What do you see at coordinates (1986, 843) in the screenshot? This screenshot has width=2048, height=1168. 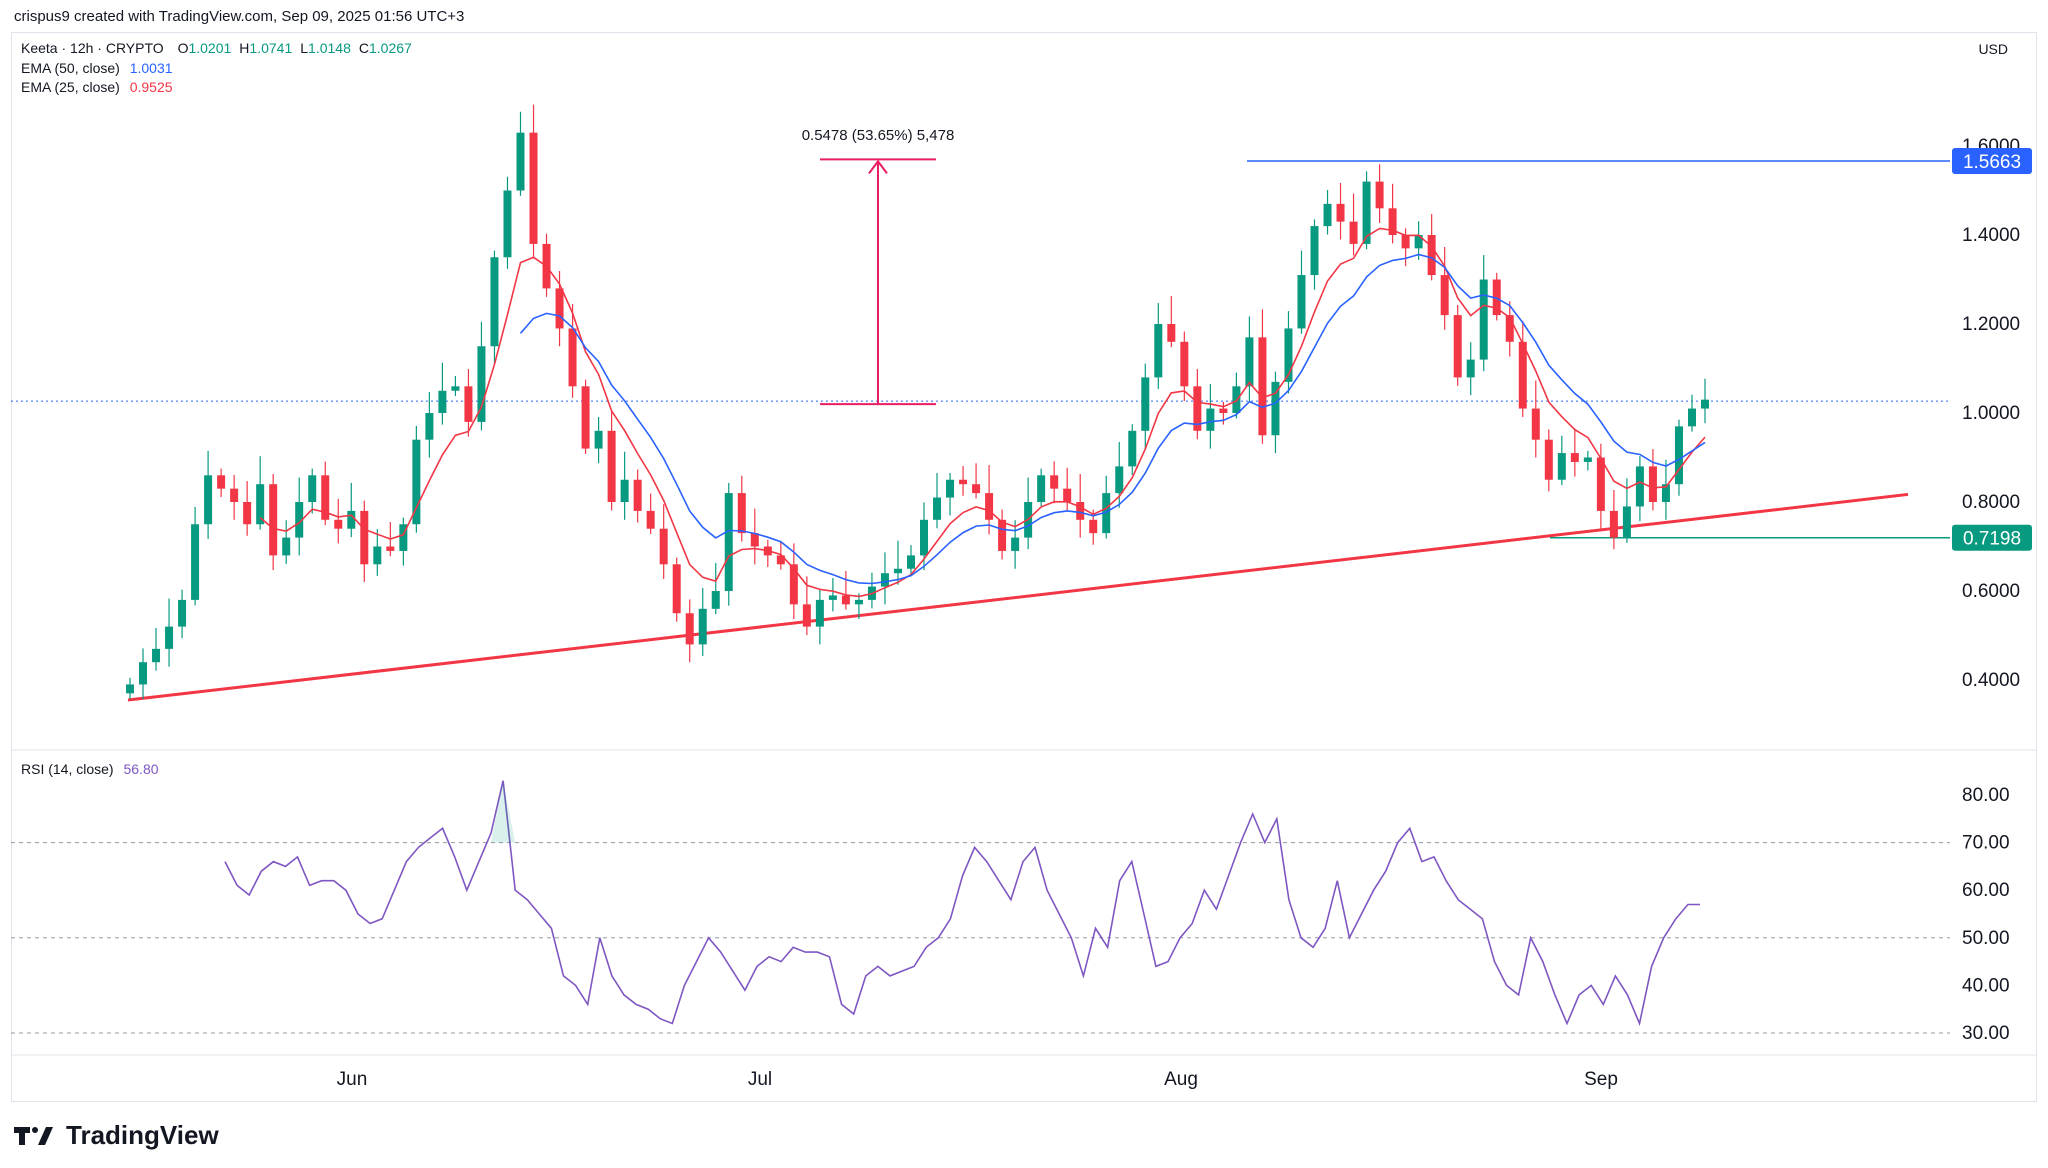 I see `rsi-axis-tick: 70.00` at bounding box center [1986, 843].